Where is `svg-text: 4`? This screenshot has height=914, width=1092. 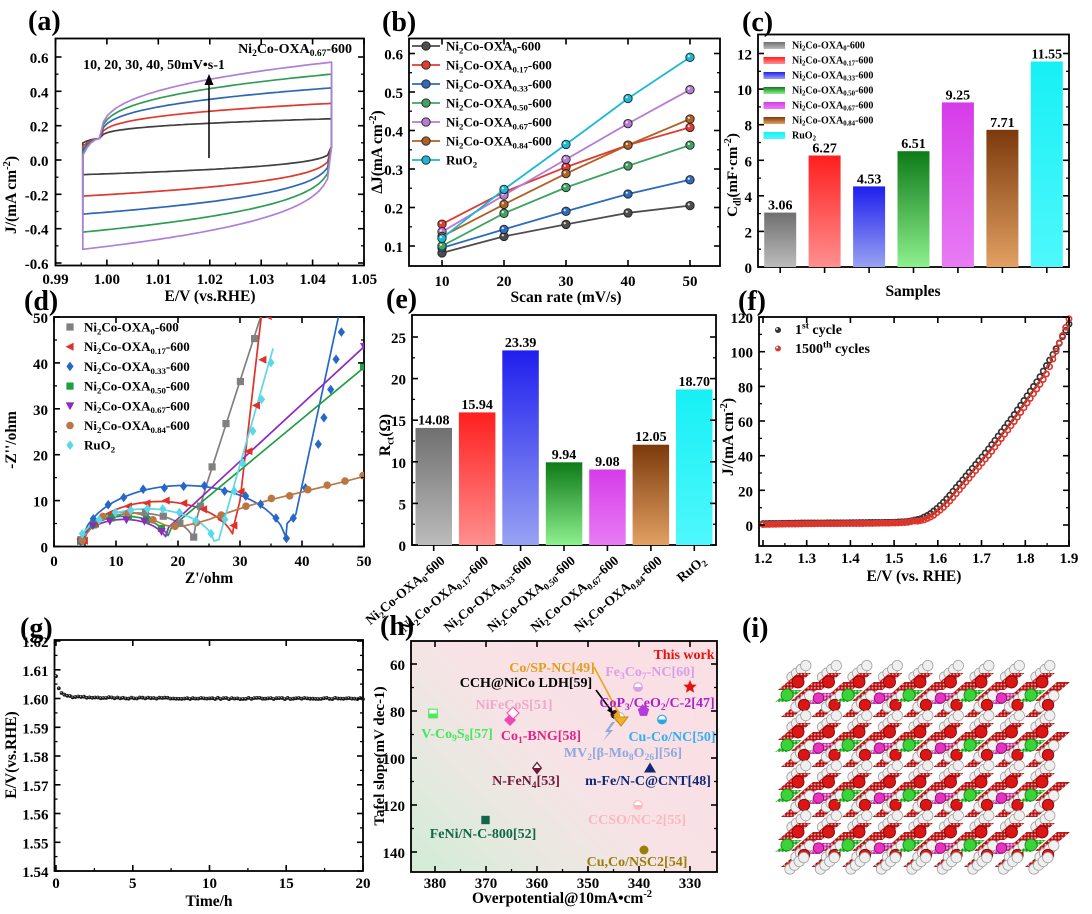 svg-text: 4 is located at coordinates (749, 198).